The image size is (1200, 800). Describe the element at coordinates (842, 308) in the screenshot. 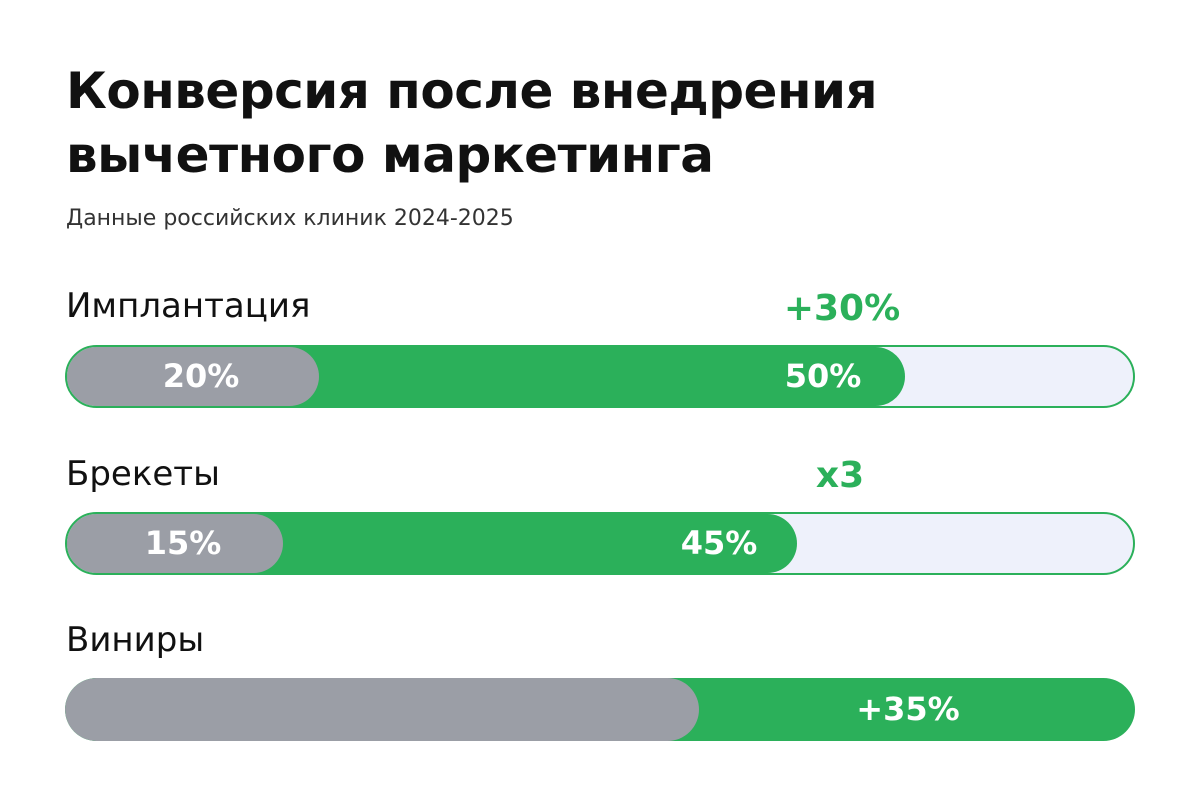

I see `change-label: +30%` at that location.